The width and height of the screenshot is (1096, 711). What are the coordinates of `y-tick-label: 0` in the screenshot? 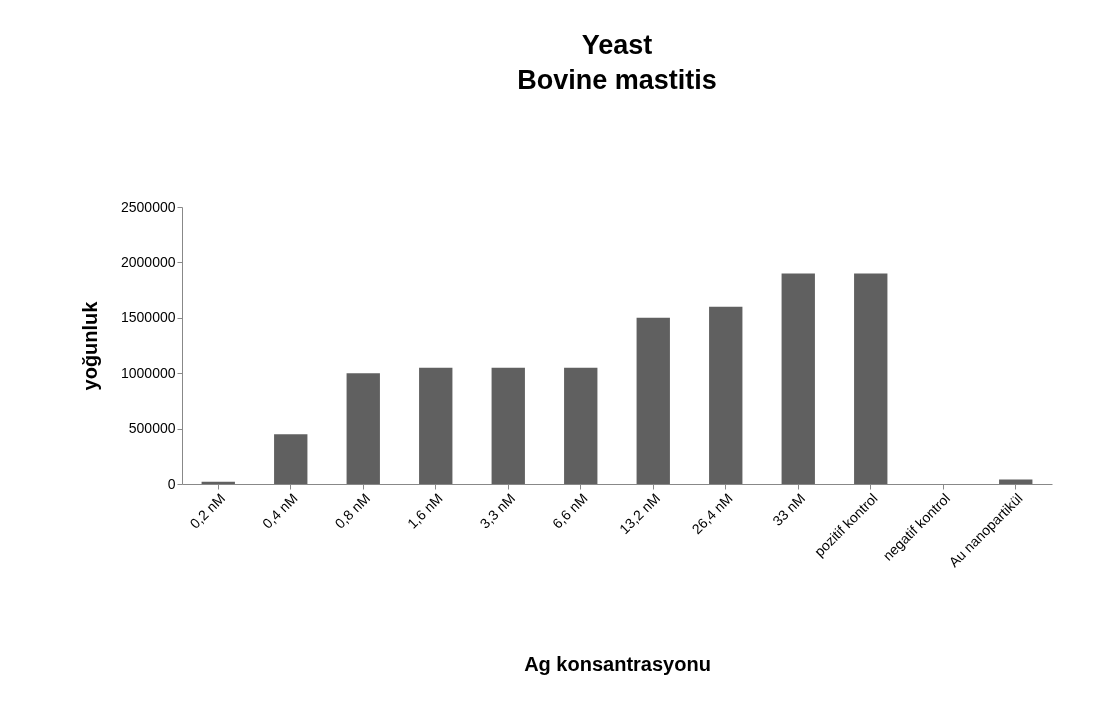 It's located at (171, 483).